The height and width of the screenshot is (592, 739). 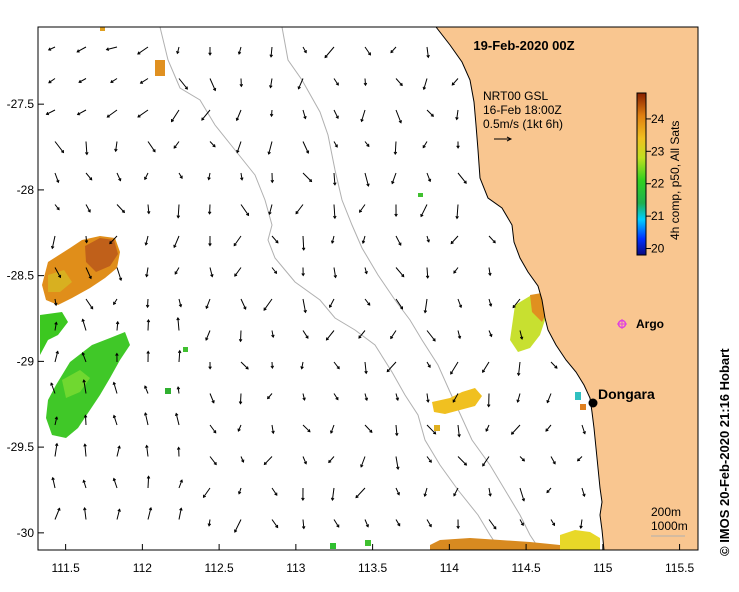 I want to click on lat-tick-label: -30, so click(x=26, y=533).